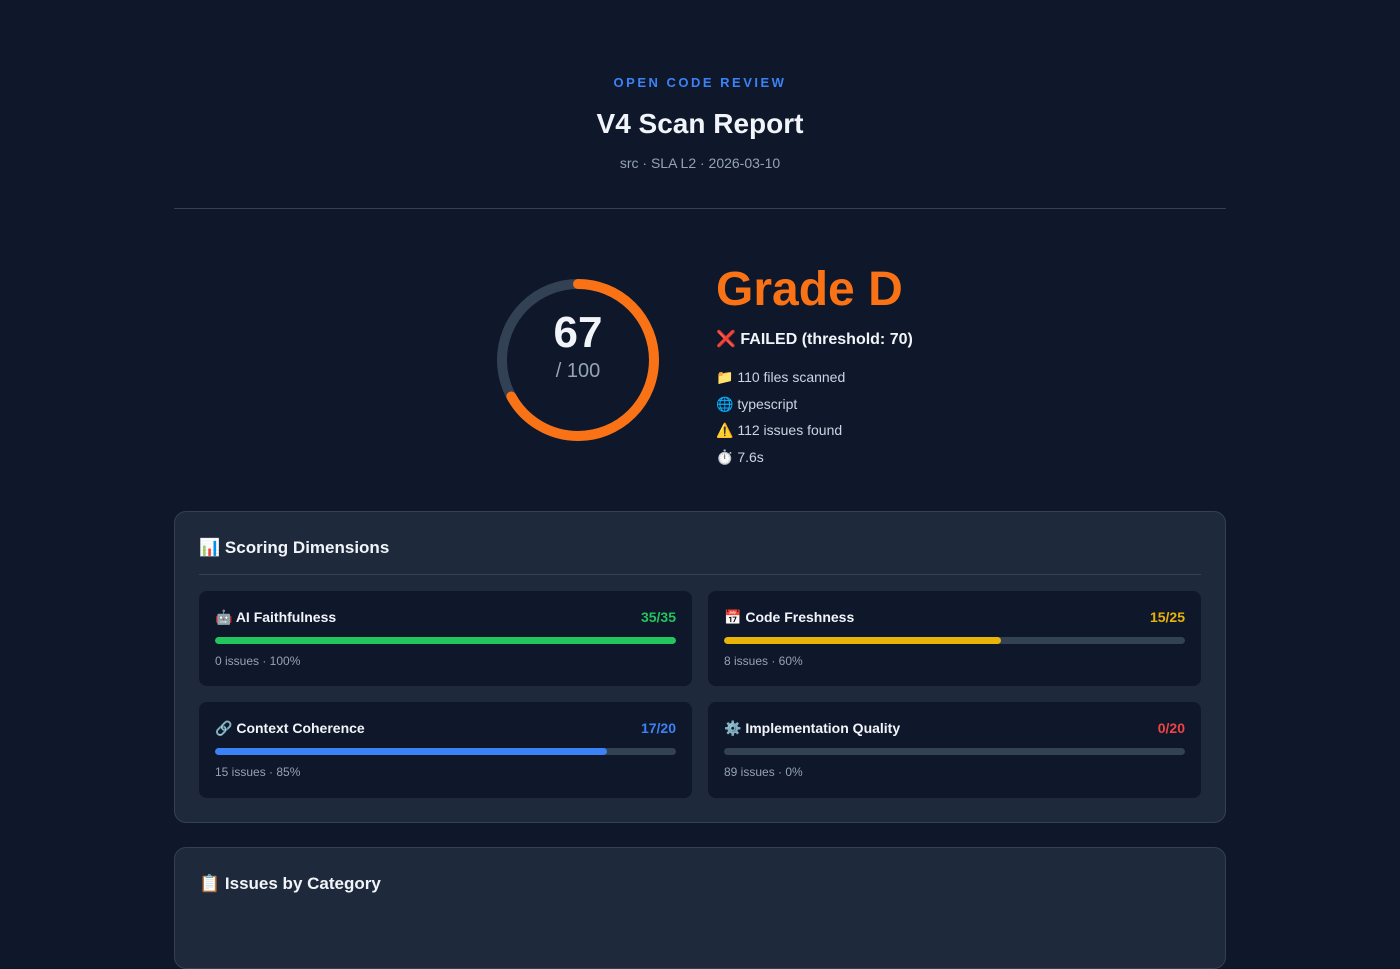 The height and width of the screenshot is (969, 1400). Describe the element at coordinates (700, 163) in the screenshot. I see `subtitle: src · SLA L2 · 2026-03-10` at that location.